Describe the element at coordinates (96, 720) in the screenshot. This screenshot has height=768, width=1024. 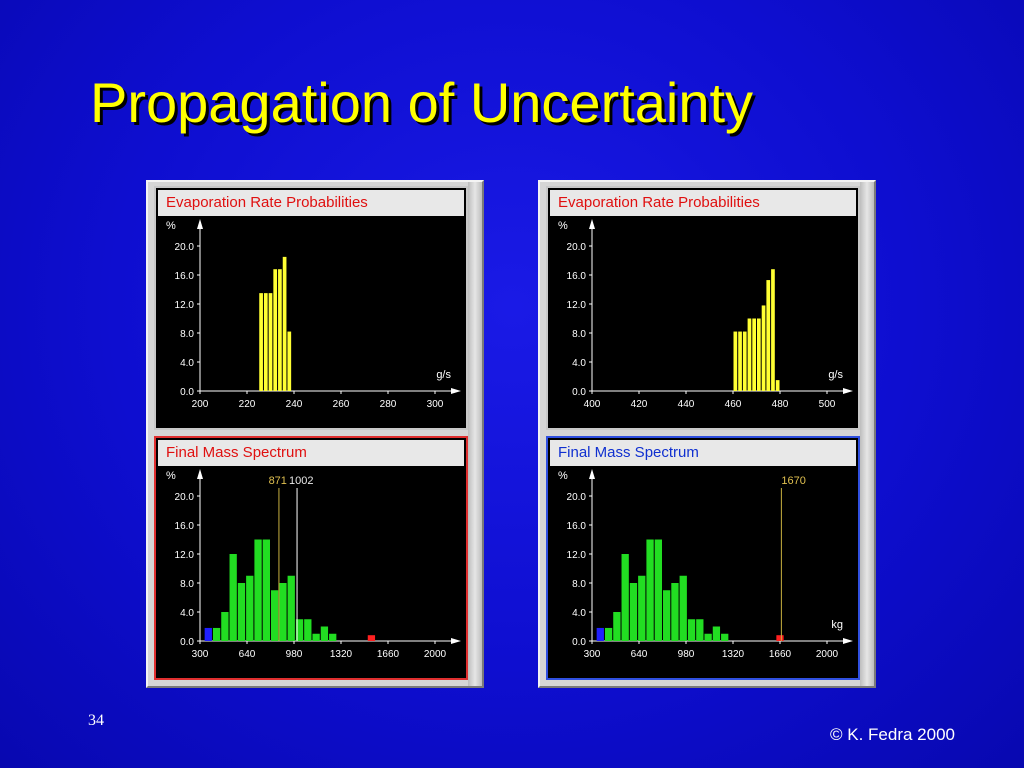
I see `page-number: 34` at that location.